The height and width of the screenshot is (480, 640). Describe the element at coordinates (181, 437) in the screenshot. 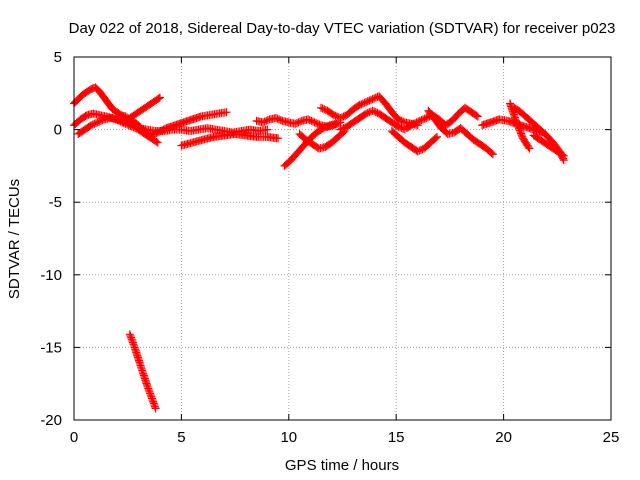

I see `x-tick-label: 5` at that location.